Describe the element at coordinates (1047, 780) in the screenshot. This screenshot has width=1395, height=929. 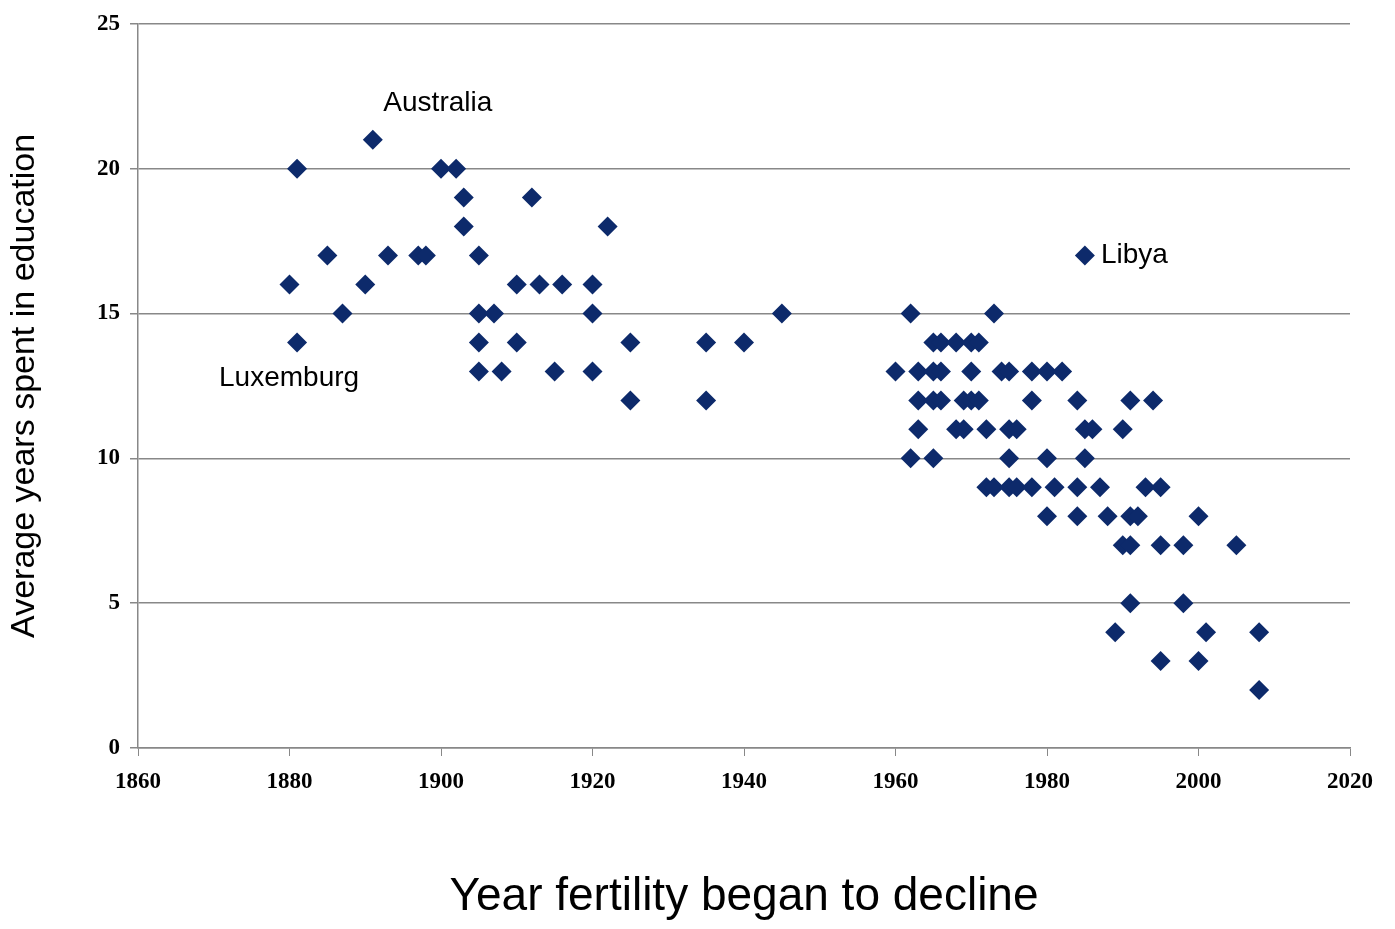
I see `x-tick-label: 1980` at that location.